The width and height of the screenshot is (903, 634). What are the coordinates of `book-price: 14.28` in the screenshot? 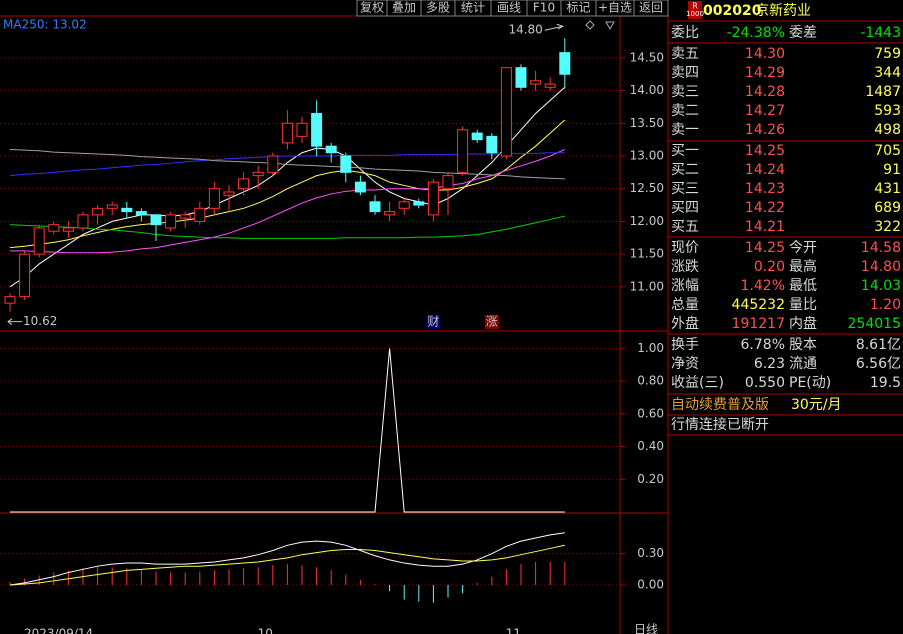 It's located at (765, 92).